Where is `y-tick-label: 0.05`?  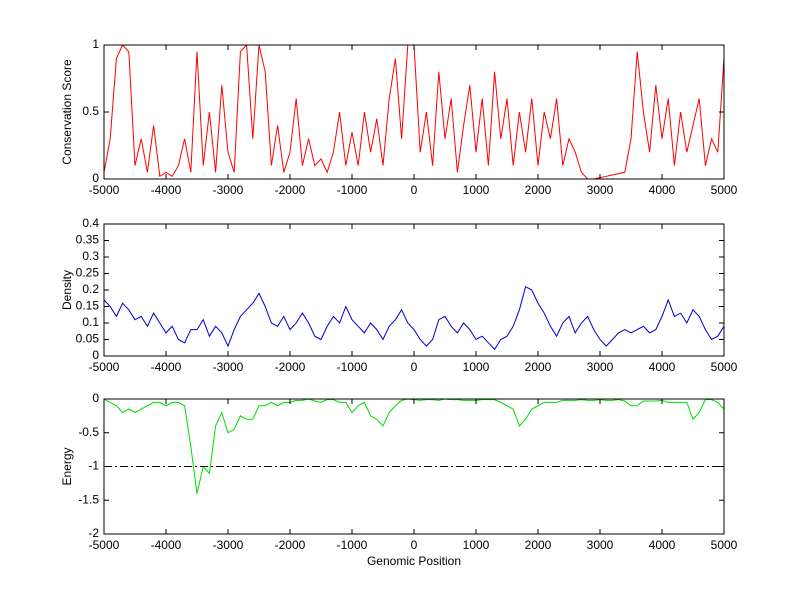
y-tick-label: 0.05 is located at coordinates (88, 339).